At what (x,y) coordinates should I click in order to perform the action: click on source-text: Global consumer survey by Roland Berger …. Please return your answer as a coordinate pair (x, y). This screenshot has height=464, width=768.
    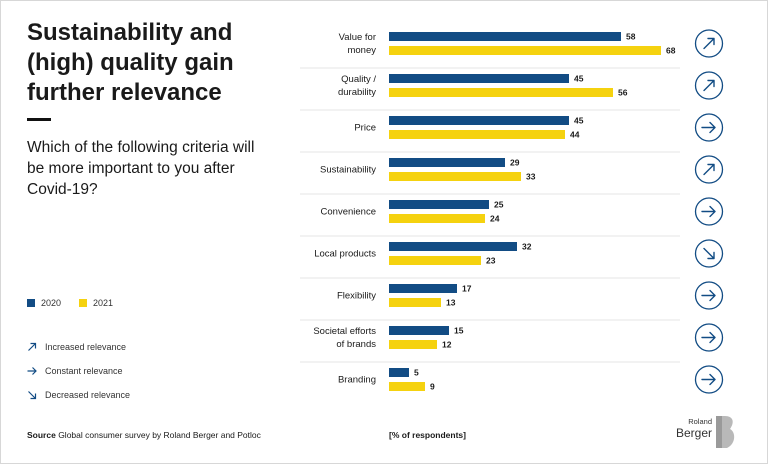
    Looking at the image, I should click on (158, 435).